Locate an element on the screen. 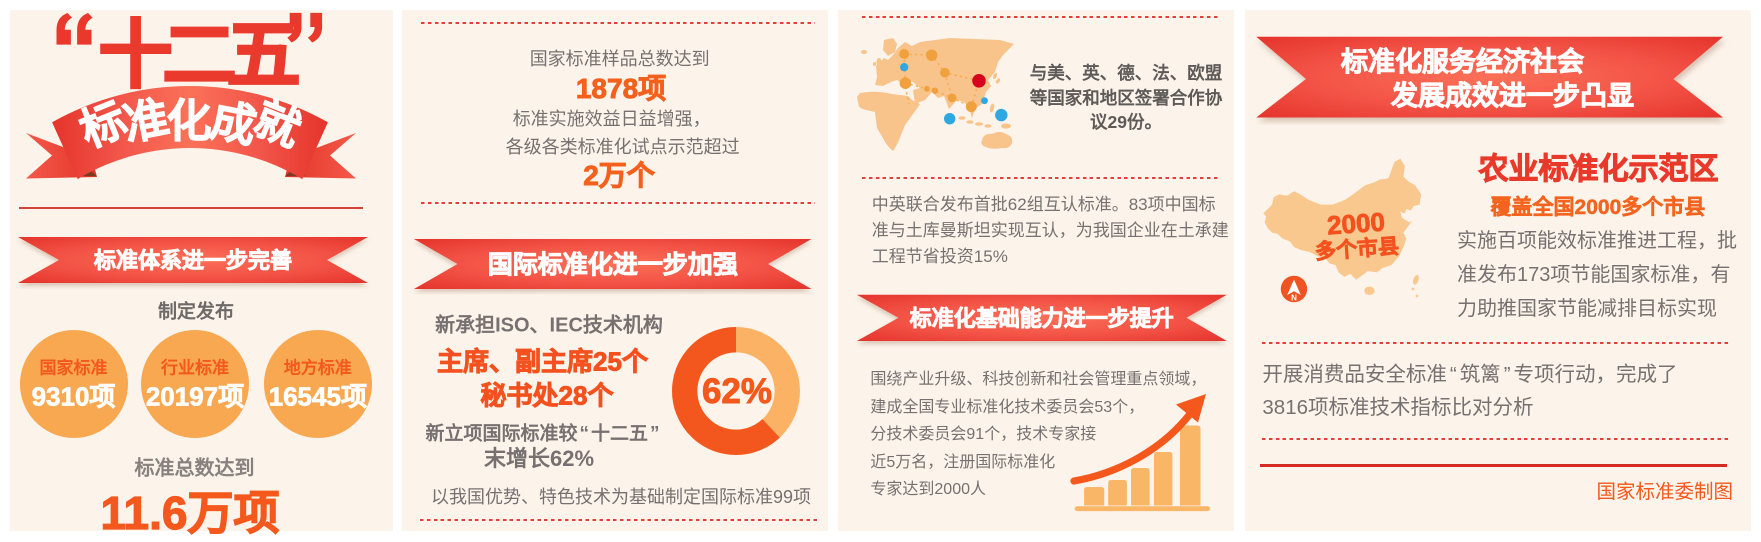 Image resolution: width=1761 pixels, height=542 pixels. svg-text: 标准化服务经济社会 is located at coordinates (1462, 61).